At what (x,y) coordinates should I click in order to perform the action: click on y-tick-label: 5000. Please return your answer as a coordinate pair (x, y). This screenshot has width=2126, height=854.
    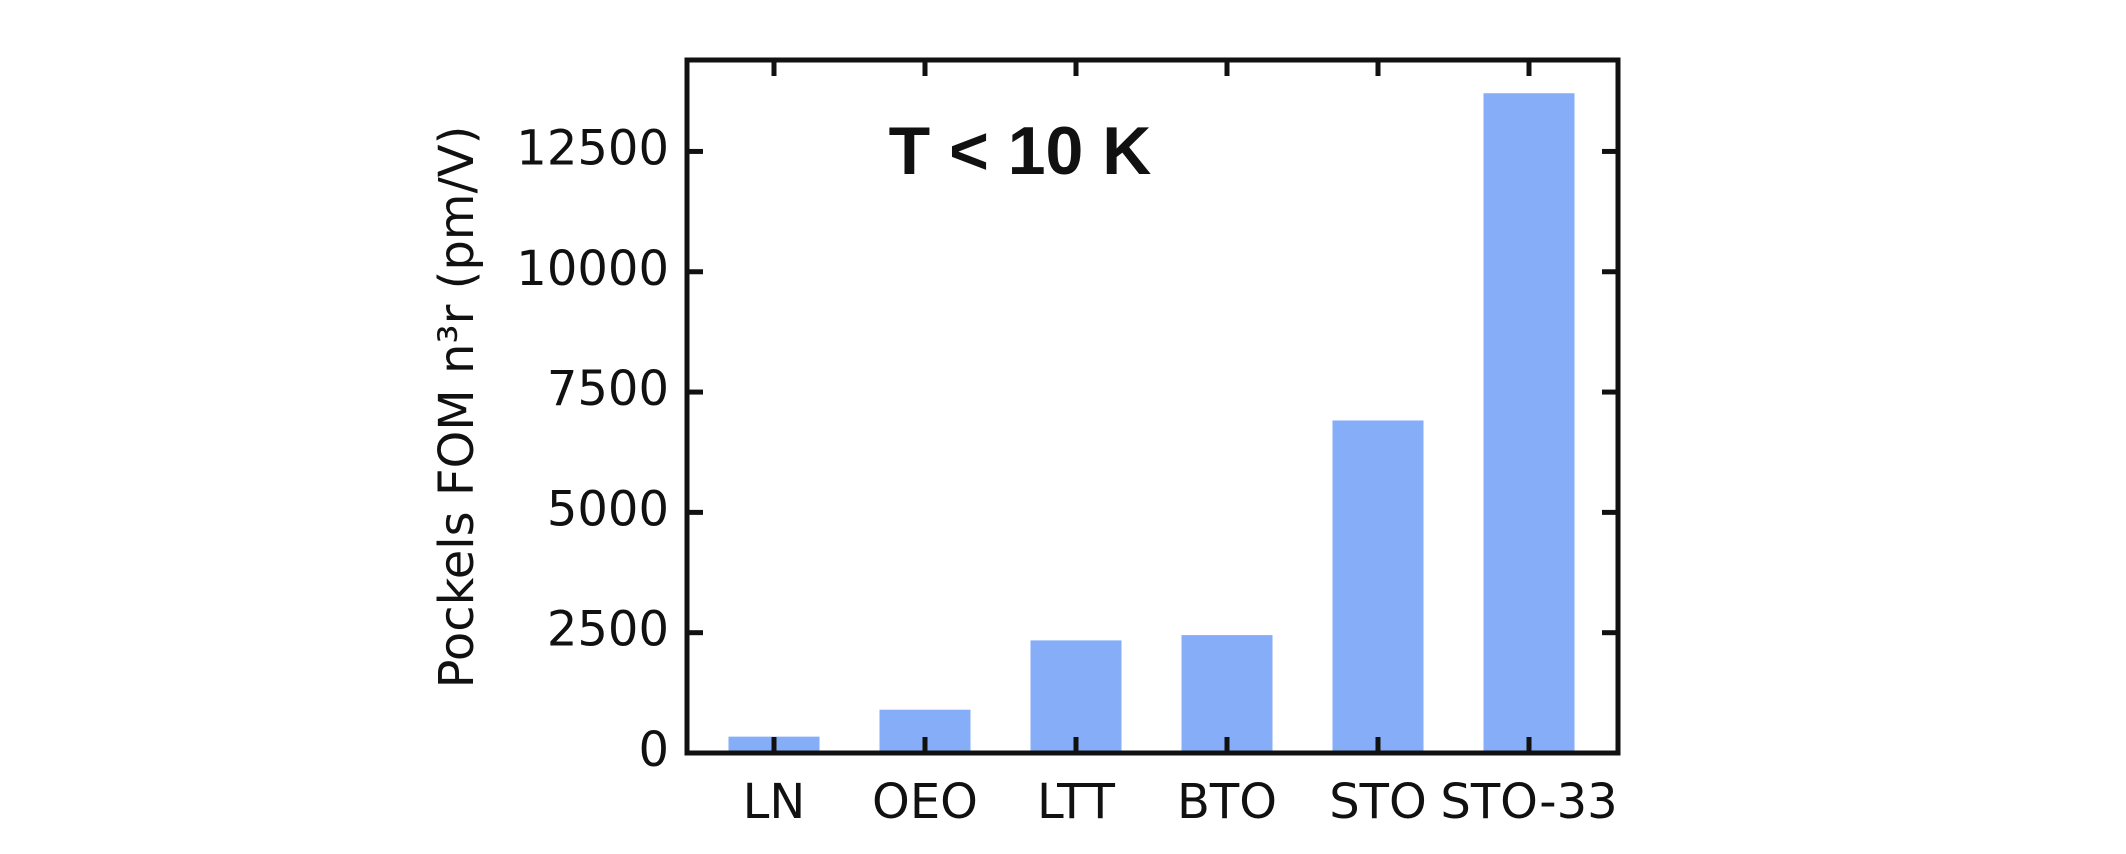
    Looking at the image, I should click on (608, 509).